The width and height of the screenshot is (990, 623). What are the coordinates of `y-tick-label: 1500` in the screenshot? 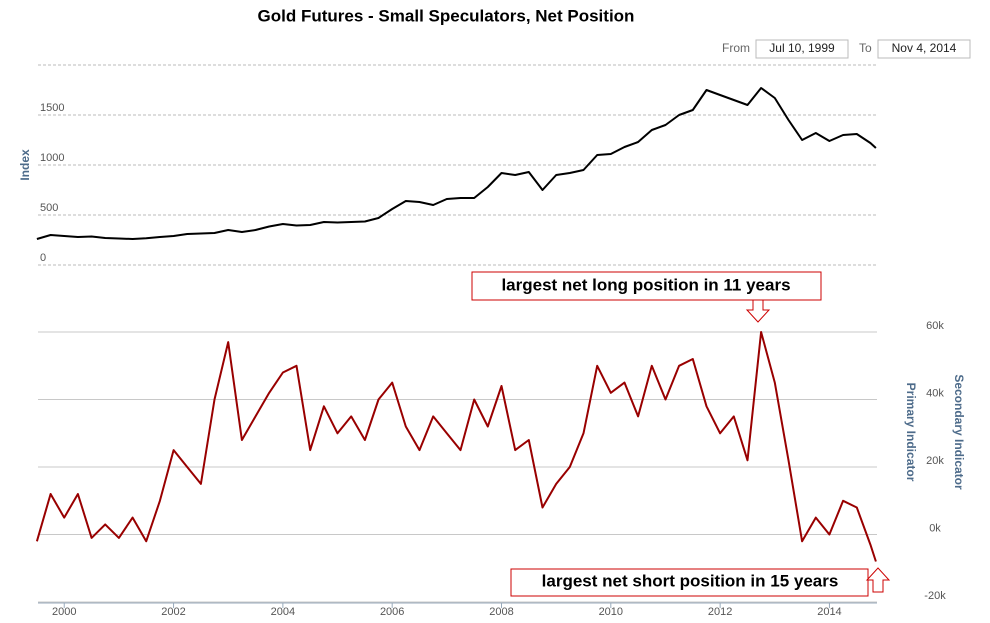 It's located at (52, 108).